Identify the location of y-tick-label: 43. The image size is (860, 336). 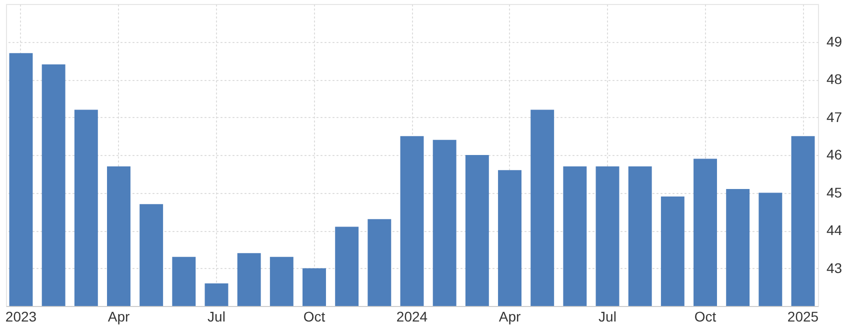
(834, 268).